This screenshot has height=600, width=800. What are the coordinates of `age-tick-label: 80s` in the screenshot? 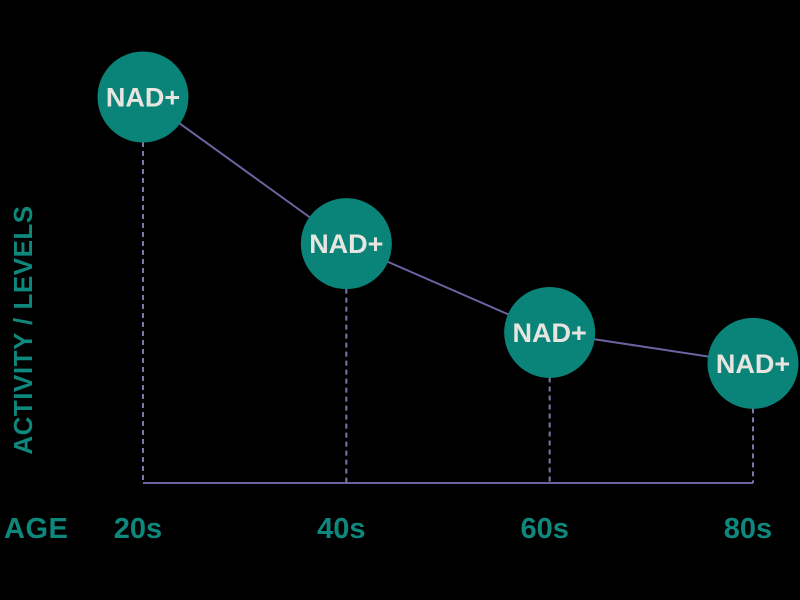 It's located at (748, 529).